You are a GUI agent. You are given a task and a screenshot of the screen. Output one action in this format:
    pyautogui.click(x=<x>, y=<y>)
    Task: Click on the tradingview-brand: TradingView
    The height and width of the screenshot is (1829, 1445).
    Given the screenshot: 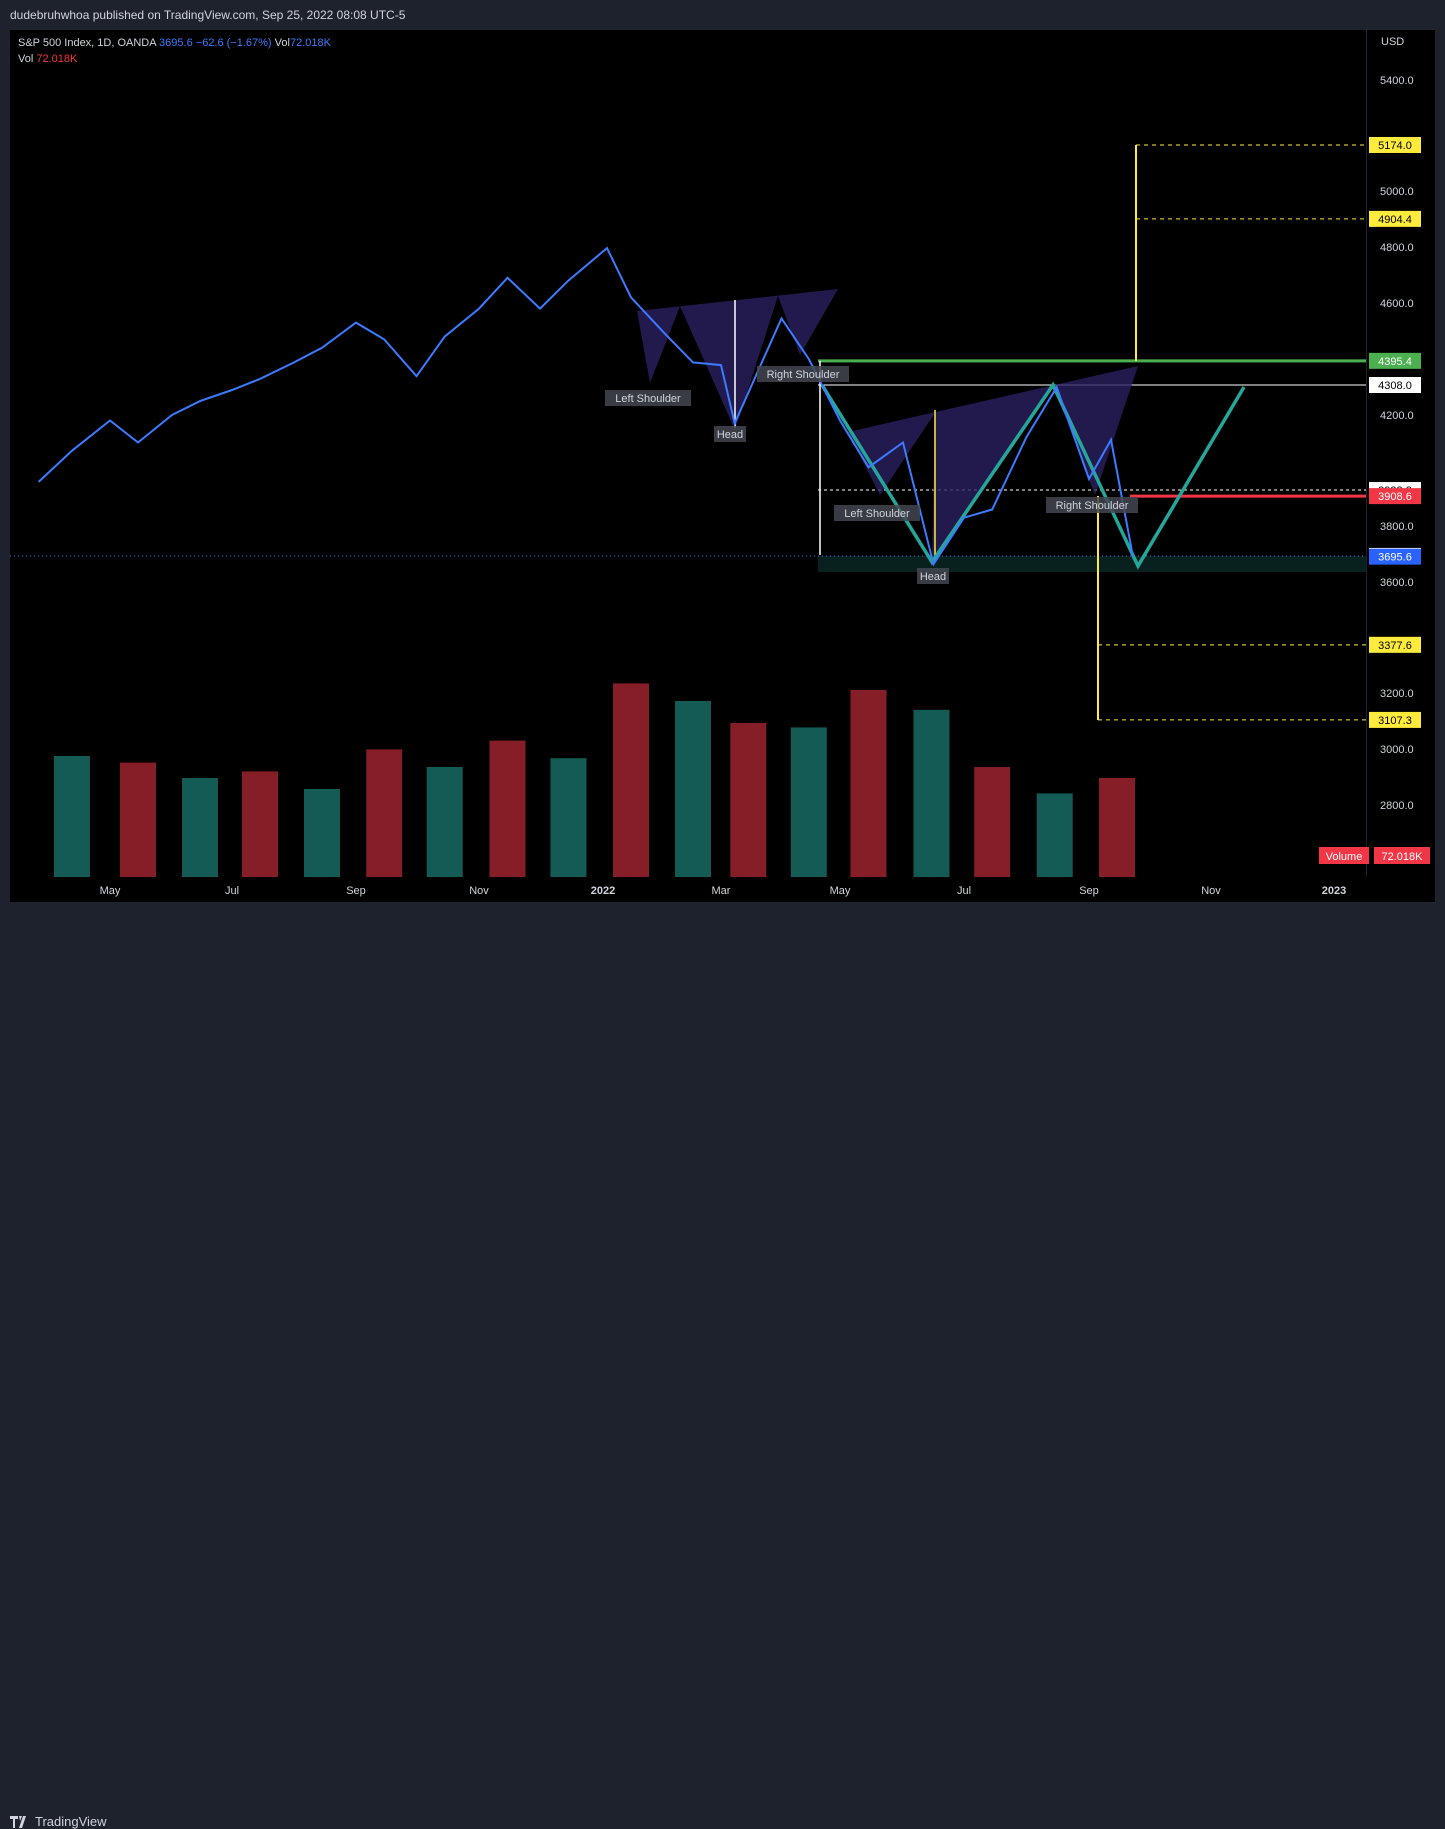 What is the action you would take?
    pyautogui.click(x=71, y=1821)
    